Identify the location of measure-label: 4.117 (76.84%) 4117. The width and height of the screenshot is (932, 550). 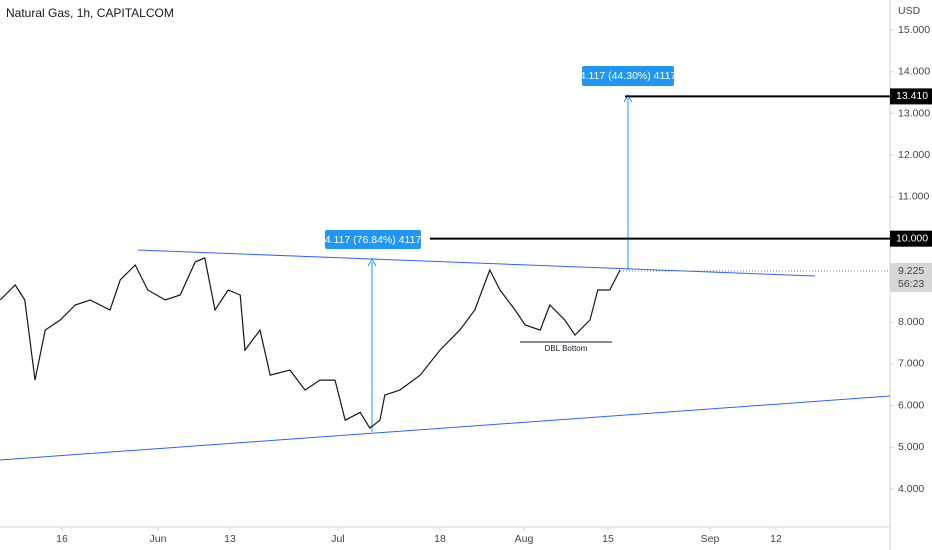
(373, 240).